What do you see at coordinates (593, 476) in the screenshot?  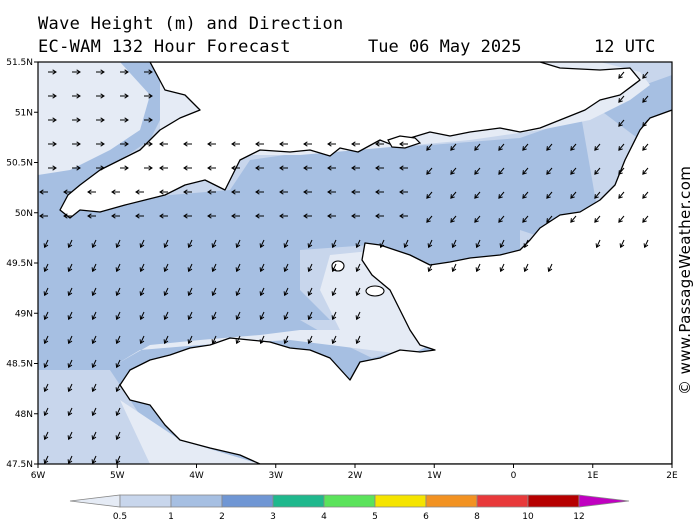 I see `lon-label: 1E` at bounding box center [593, 476].